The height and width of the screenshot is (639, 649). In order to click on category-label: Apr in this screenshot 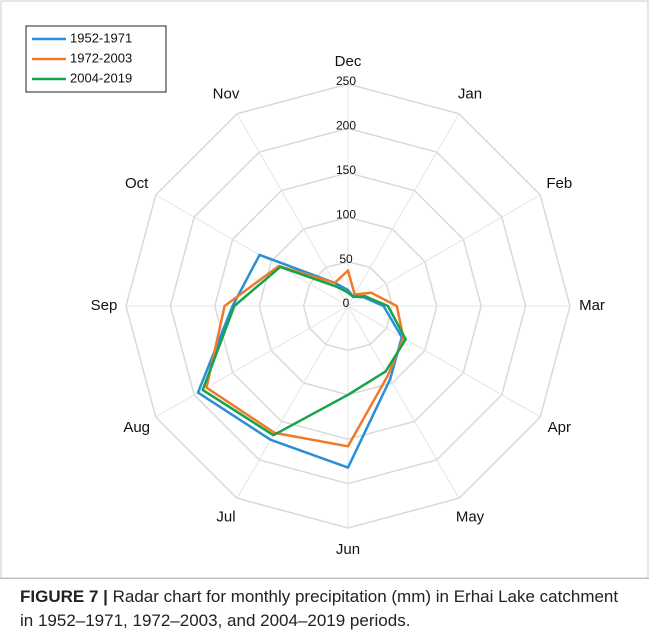, I will do `click(559, 427)`.